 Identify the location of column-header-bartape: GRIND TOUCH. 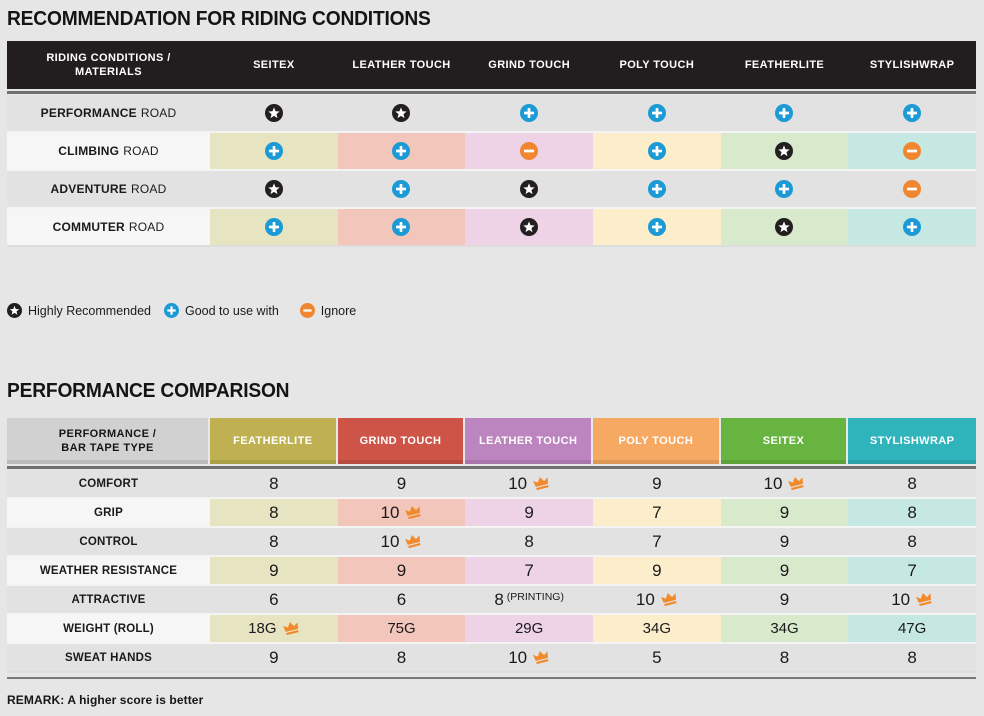
(401, 441).